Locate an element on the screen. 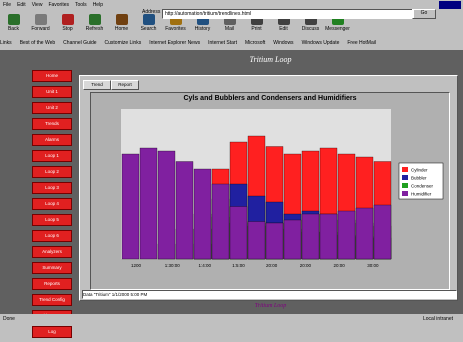  toolbar-label: Discuss is located at coordinates (310, 29).